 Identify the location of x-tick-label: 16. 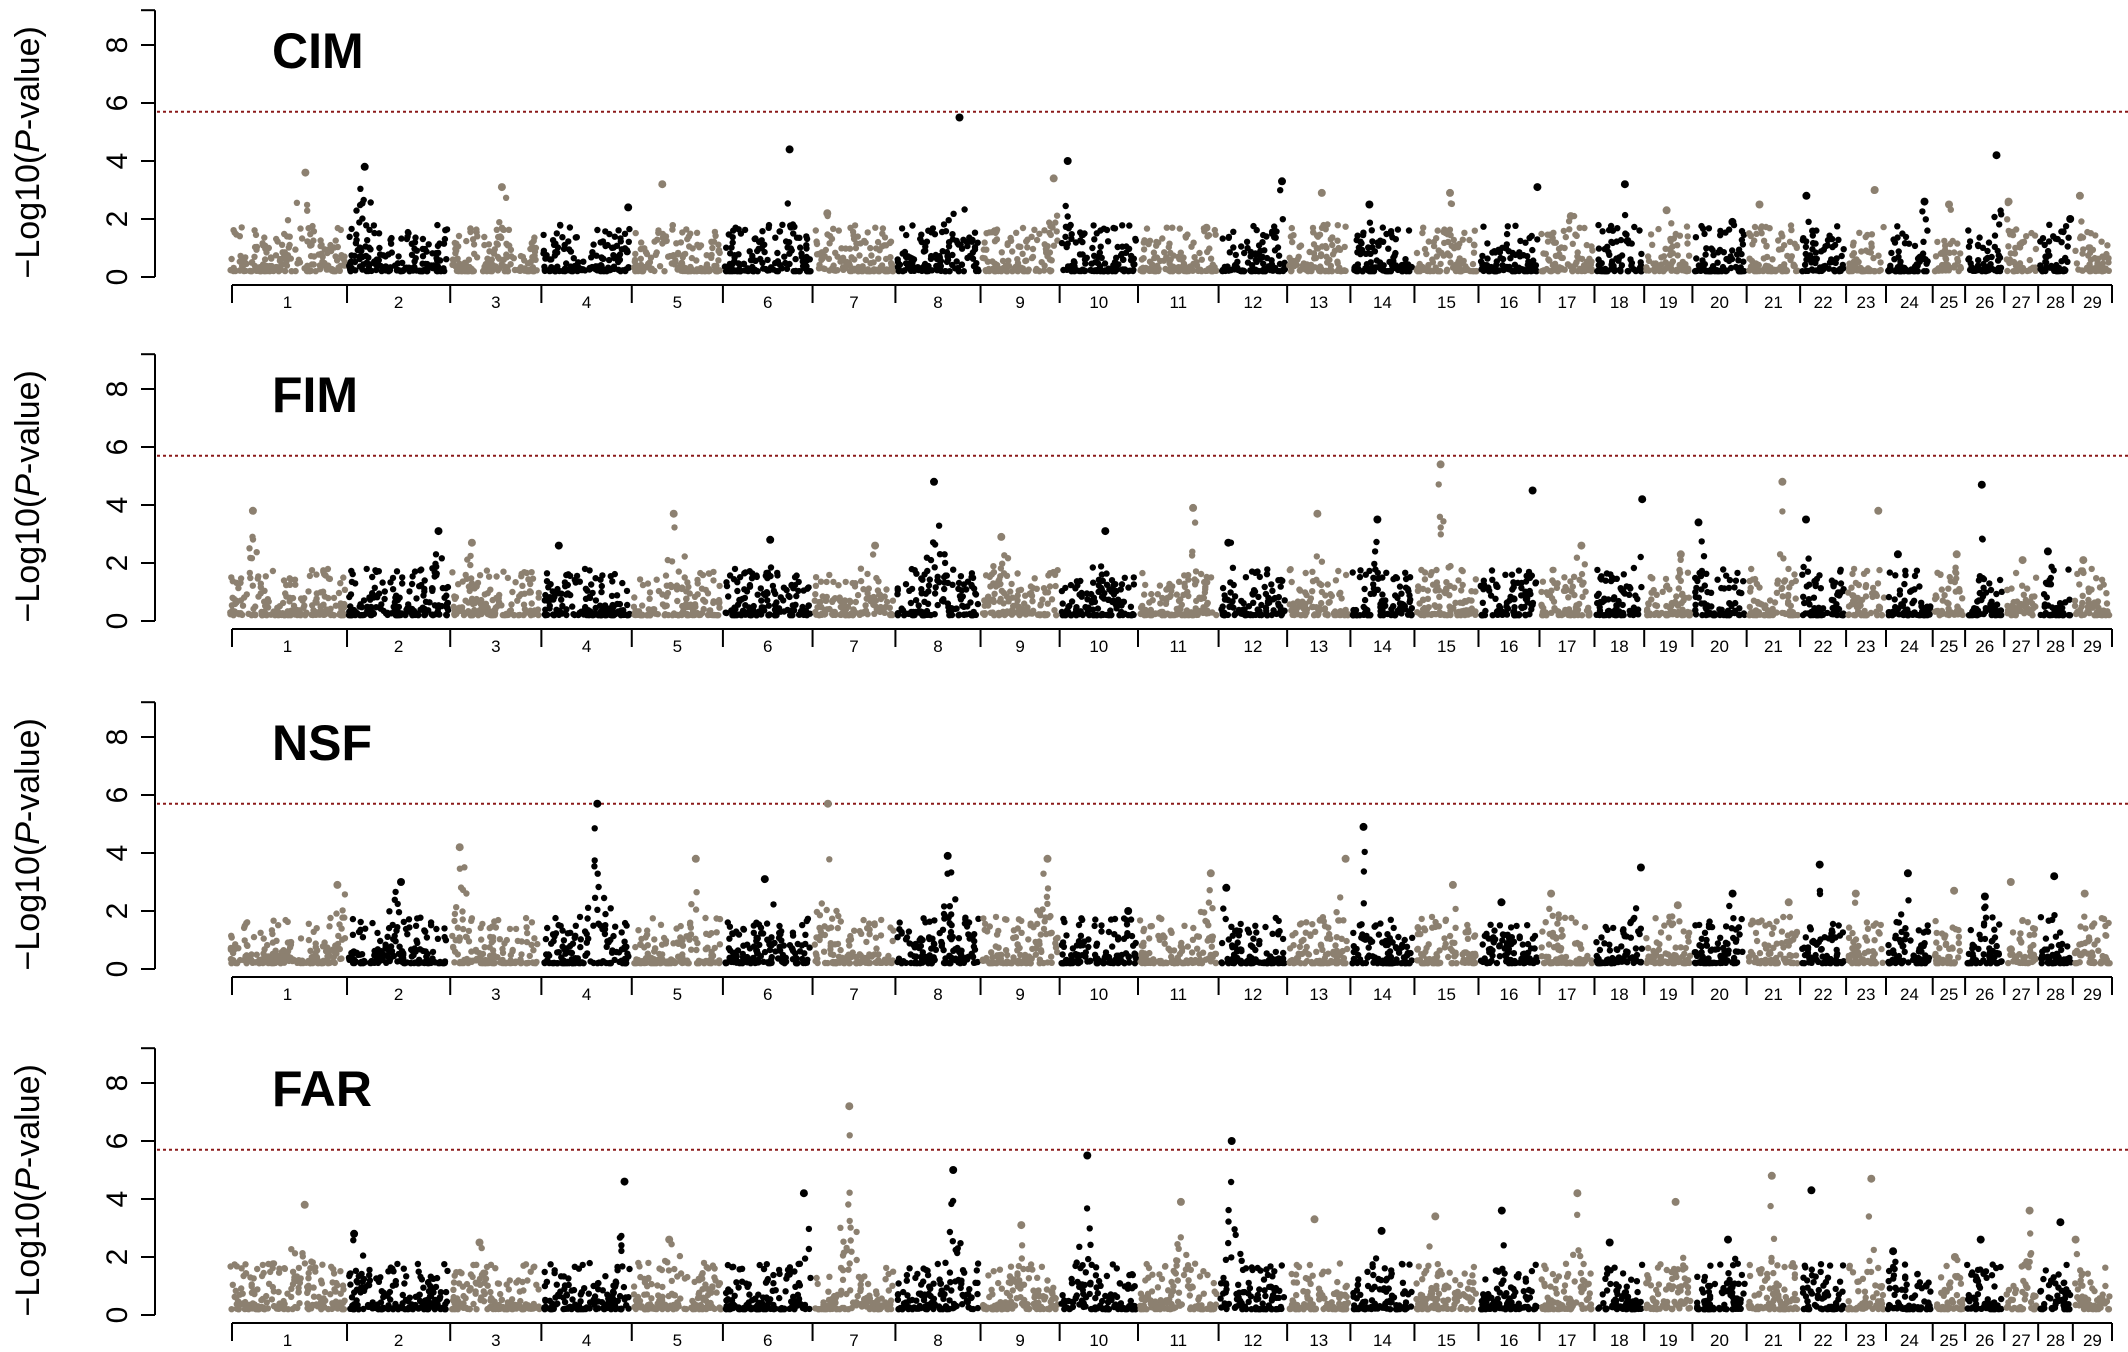
(1509, 302).